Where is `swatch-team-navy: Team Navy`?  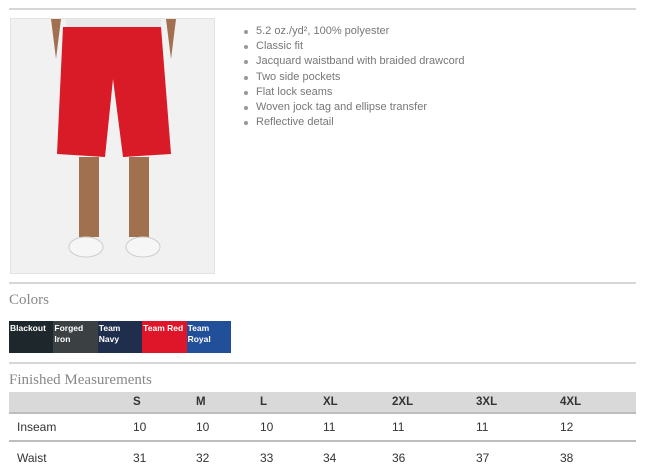
swatch-team-navy: Team Navy is located at coordinates (120, 337).